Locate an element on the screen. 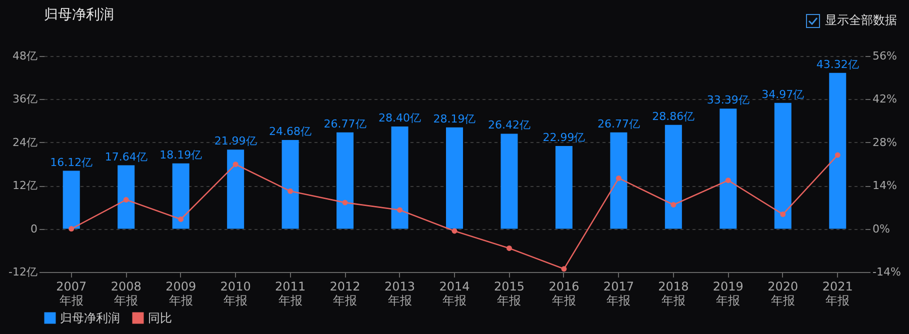 The image size is (909, 334). data-label: 21.99亿 is located at coordinates (235, 141).